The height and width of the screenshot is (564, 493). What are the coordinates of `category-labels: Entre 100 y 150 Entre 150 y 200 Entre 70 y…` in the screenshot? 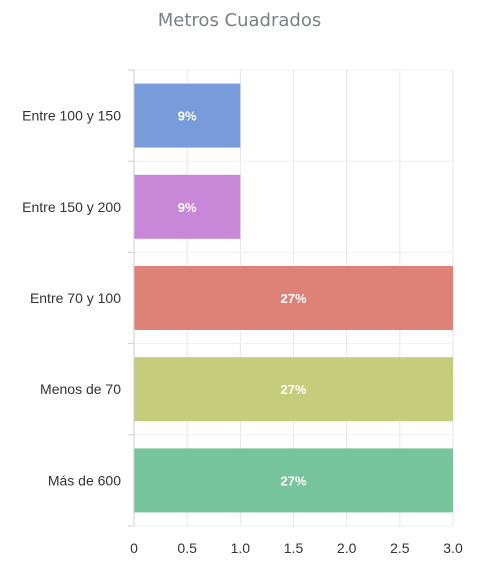 It's located at (71, 298).